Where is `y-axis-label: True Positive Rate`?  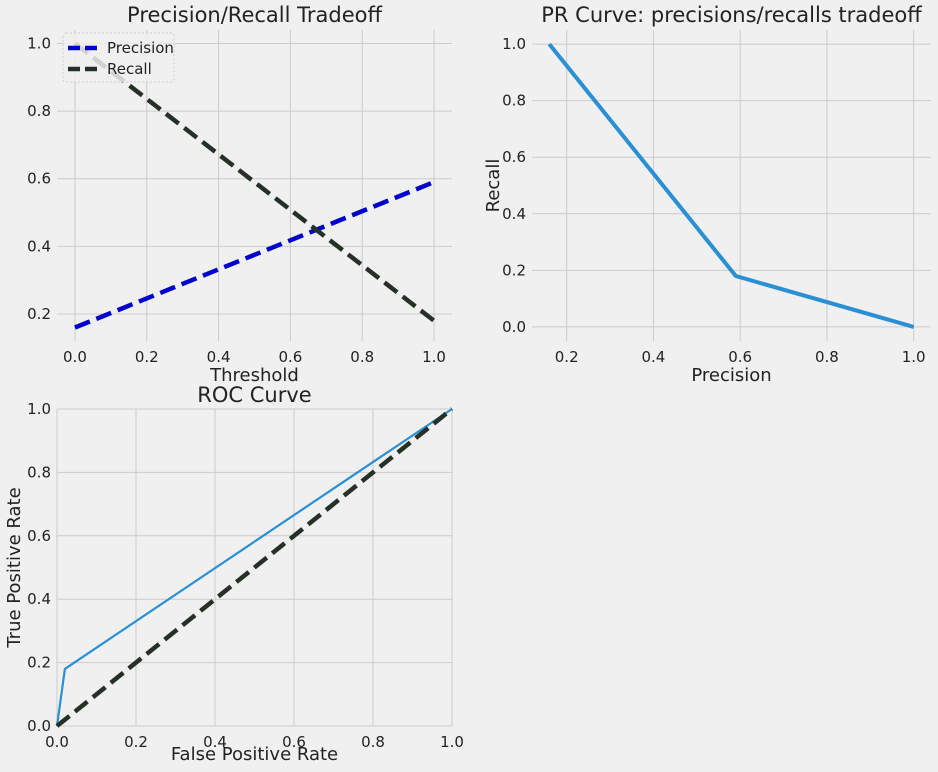
y-axis-label: True Positive Rate is located at coordinates (14, 567).